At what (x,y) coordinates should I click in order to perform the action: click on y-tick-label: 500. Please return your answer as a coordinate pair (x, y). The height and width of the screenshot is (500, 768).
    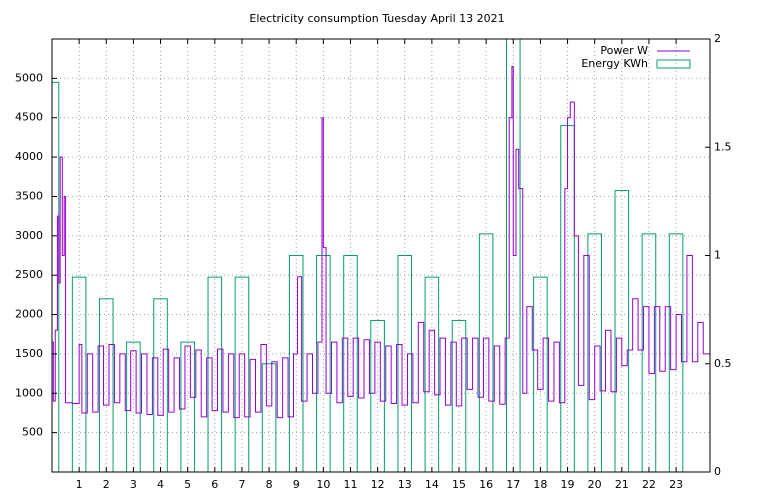
    Looking at the image, I should click on (32, 432).